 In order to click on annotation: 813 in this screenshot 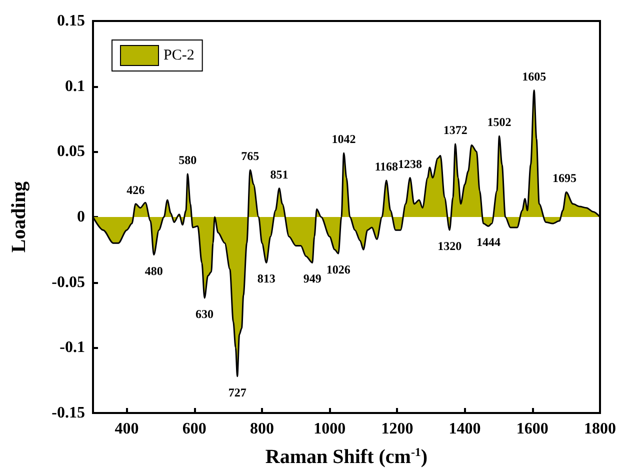, I will do `click(266, 279)`.